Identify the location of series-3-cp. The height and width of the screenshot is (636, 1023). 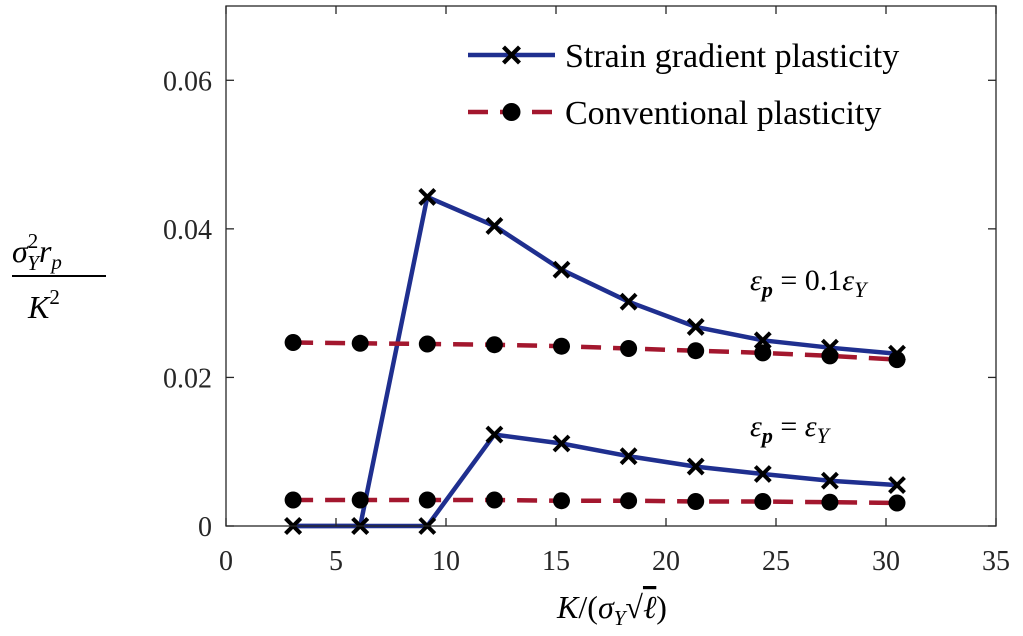
(595, 501).